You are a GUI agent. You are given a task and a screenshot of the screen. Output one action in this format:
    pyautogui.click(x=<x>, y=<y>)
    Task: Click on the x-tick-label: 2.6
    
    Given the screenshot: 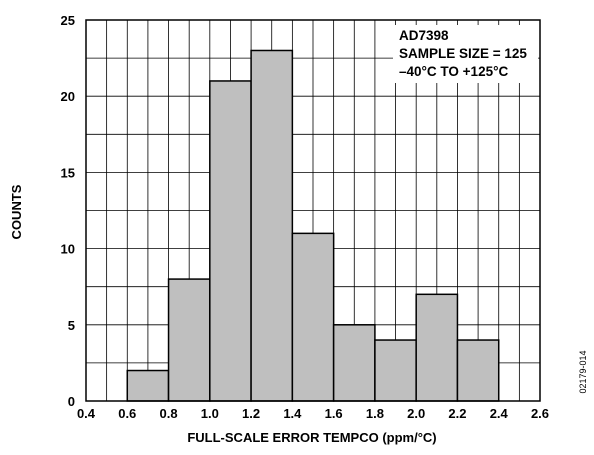 What is the action you would take?
    pyautogui.click(x=540, y=413)
    